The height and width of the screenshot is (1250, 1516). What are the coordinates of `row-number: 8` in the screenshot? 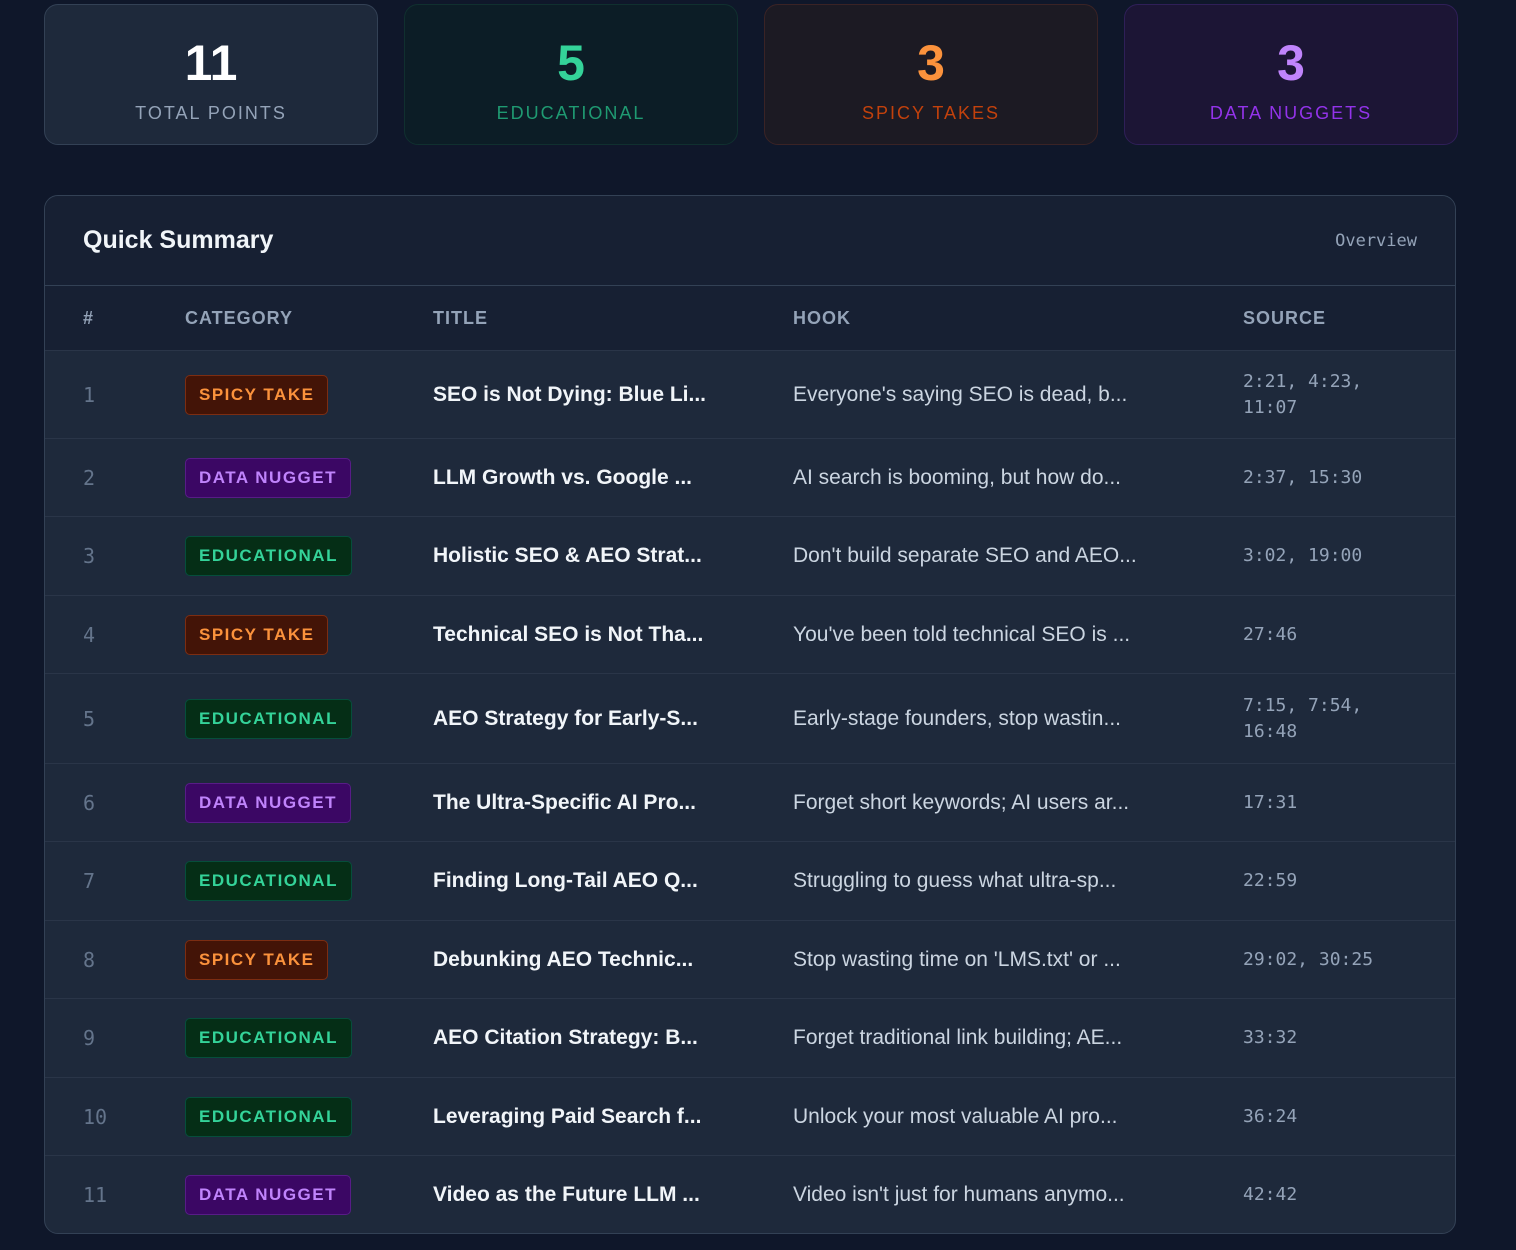 It's located at (89, 959).